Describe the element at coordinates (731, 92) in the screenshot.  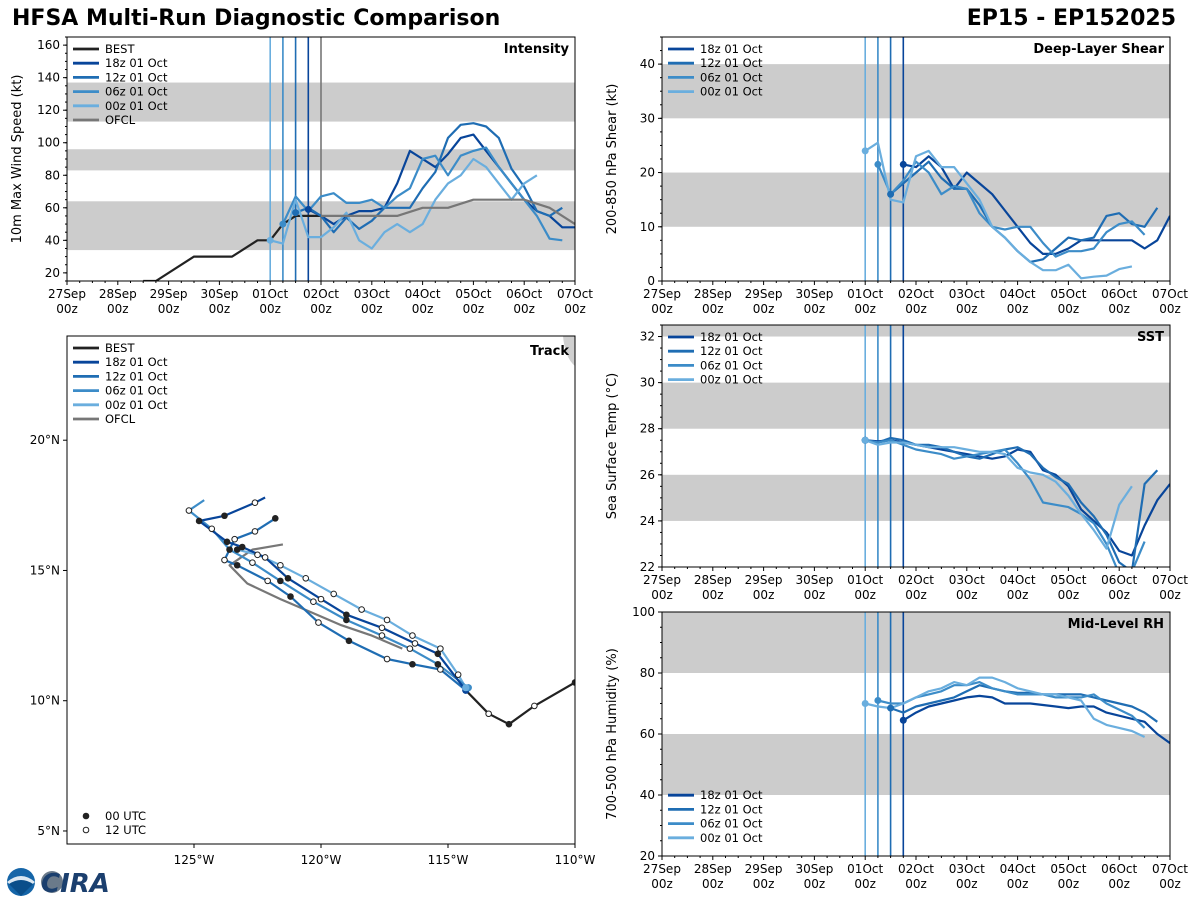
I see `shear-legend-label: 00z 01 Oct` at that location.